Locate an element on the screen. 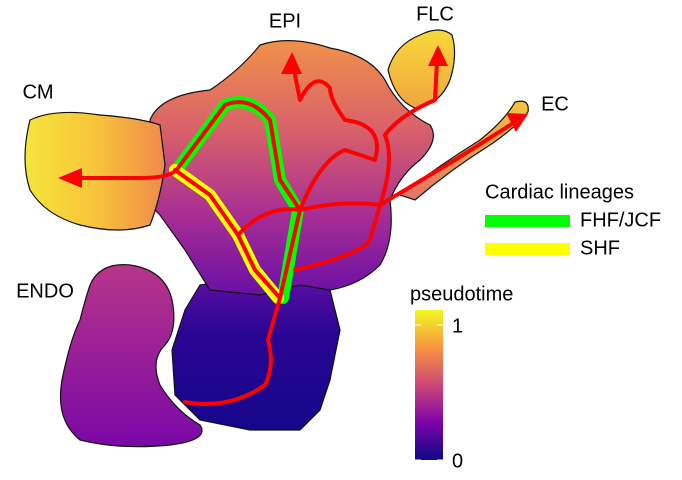 The image size is (682, 480). legend-label: SHF is located at coordinates (600, 248).